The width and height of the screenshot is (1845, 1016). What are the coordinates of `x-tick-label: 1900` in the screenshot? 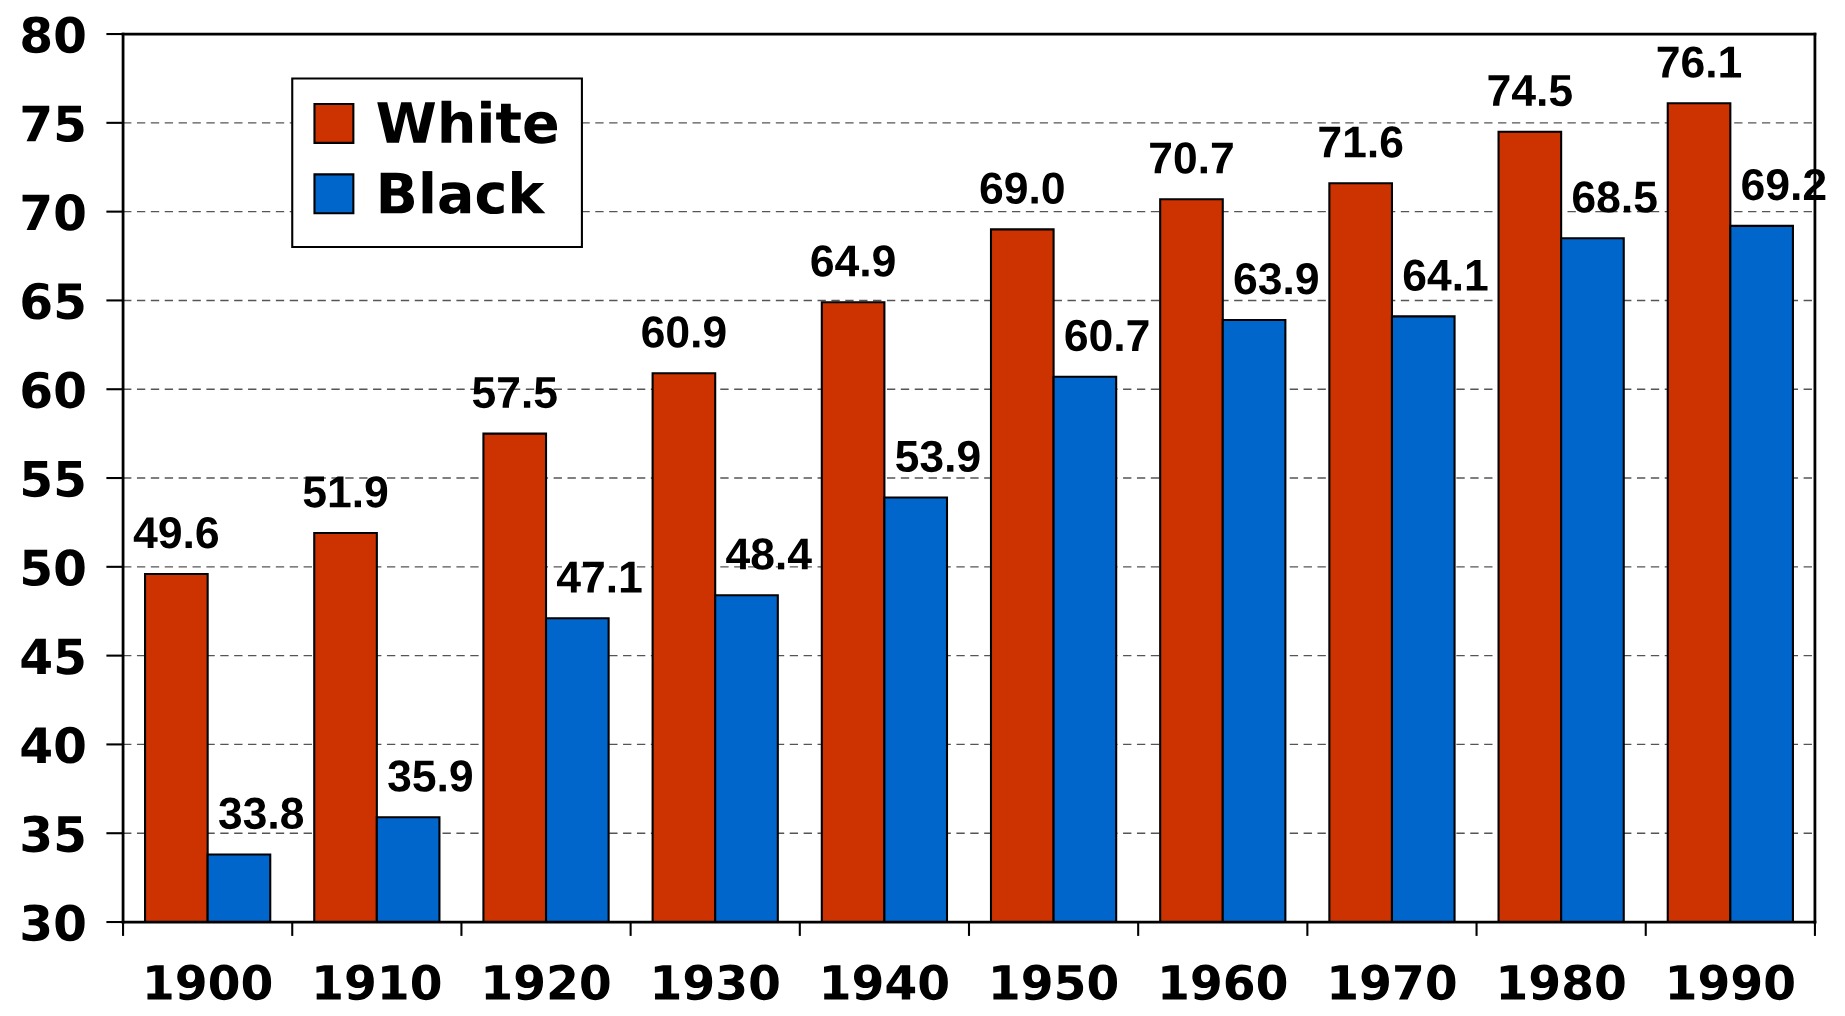 It's located at (209, 982).